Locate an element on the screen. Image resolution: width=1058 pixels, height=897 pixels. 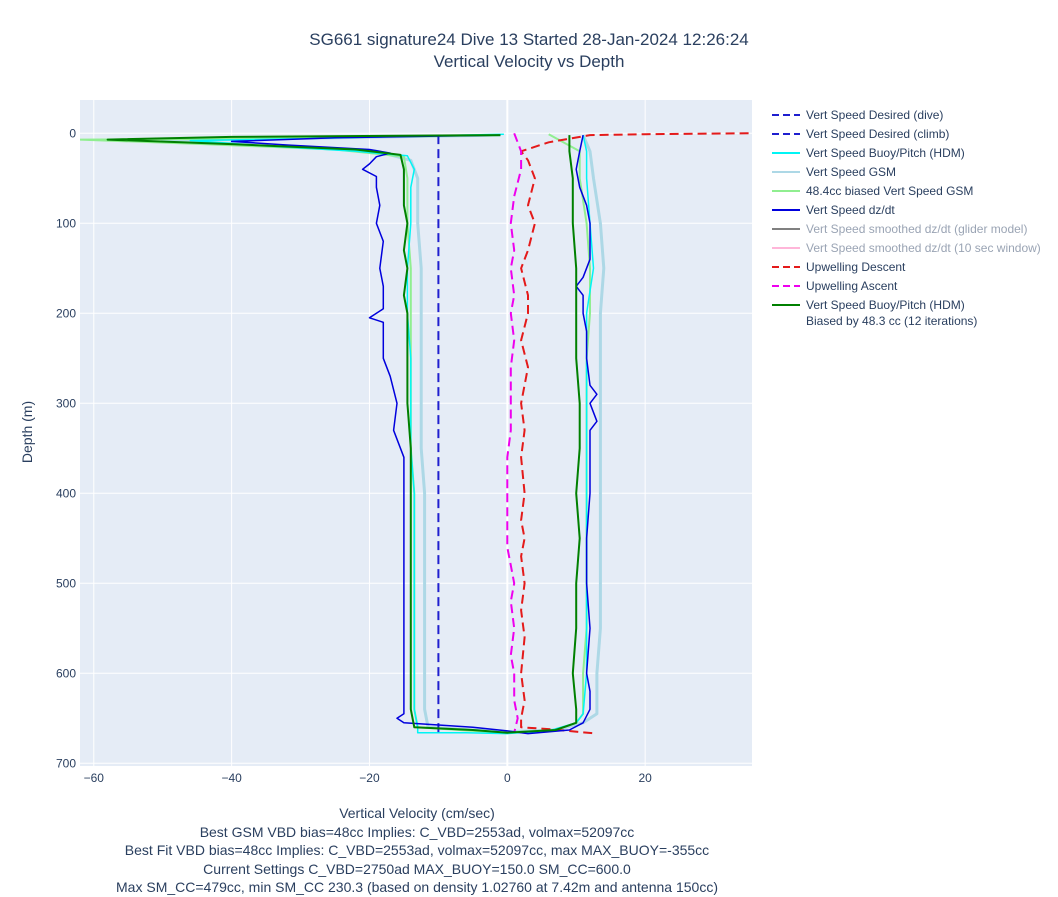
legend-label: Vert Speed Desired (dive) is located at coordinates (874, 115).